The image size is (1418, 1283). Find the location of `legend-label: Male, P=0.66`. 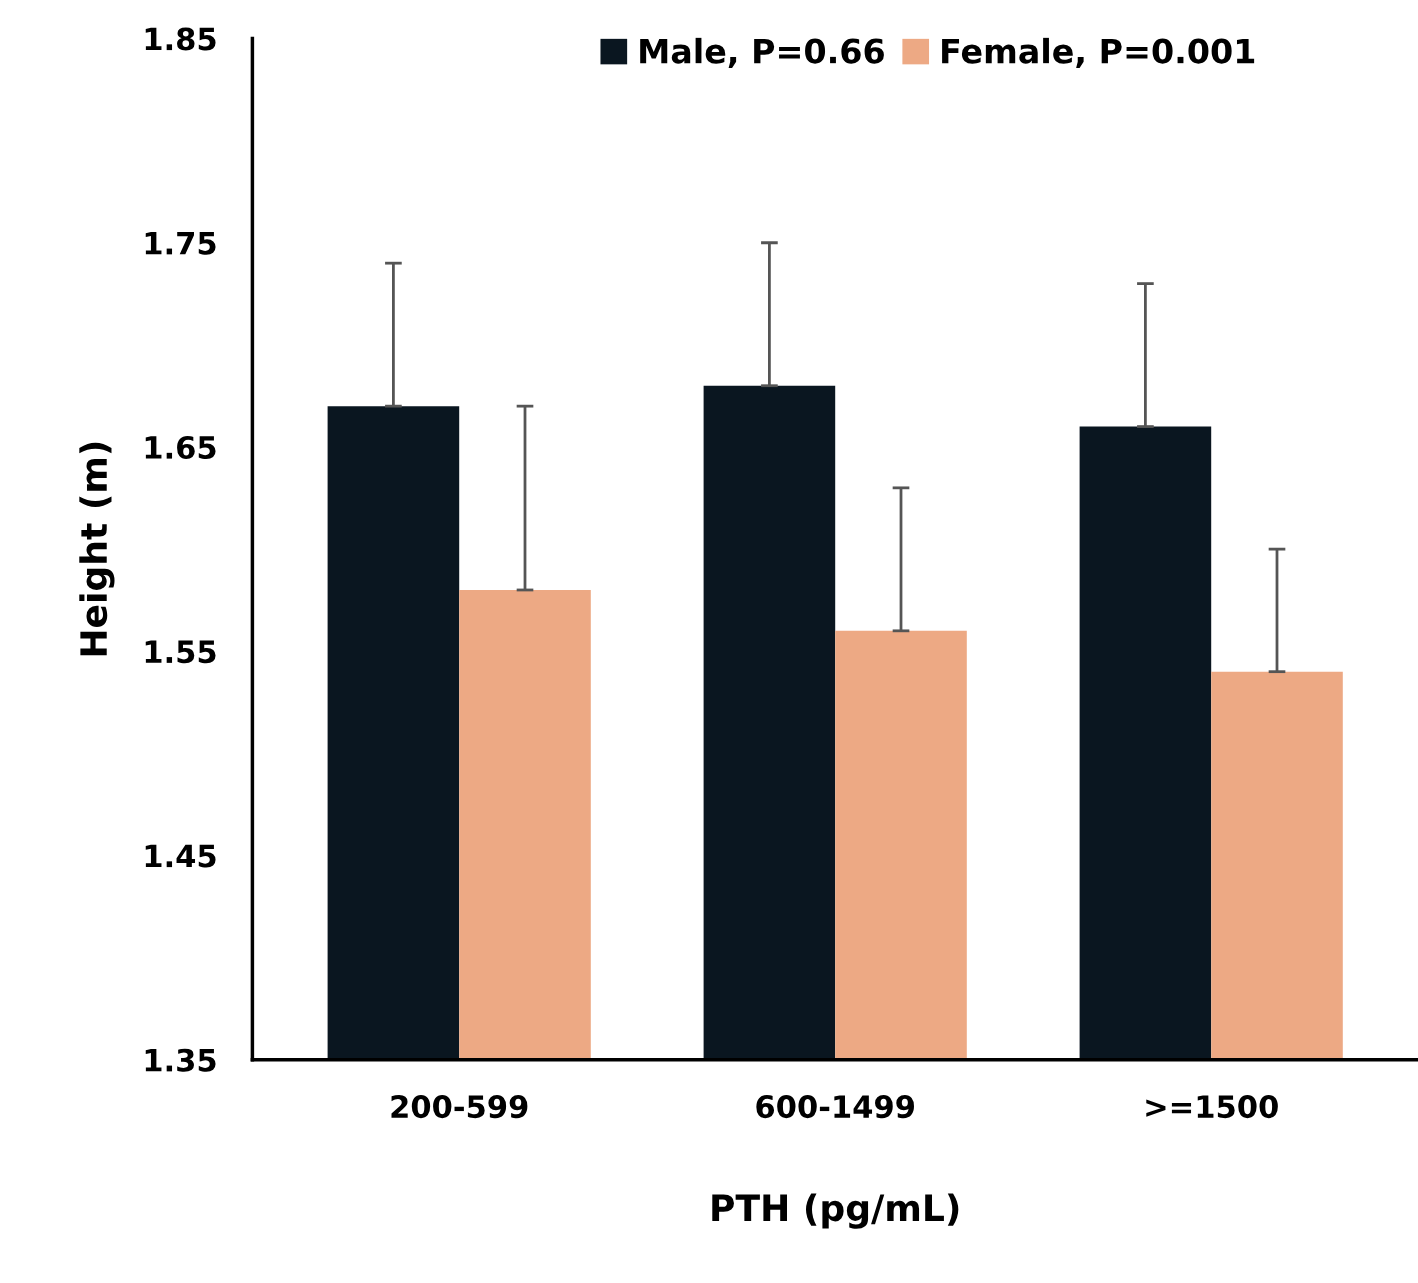

legend-label: Male, P=0.66 is located at coordinates (762, 52).